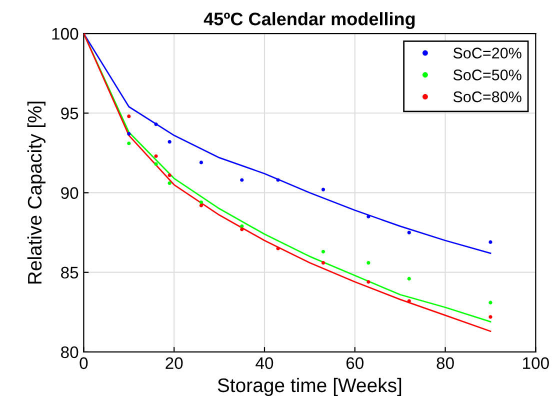  Describe the element at coordinates (487, 96) in the screenshot. I see `legend-label: SoC=80%` at that location.